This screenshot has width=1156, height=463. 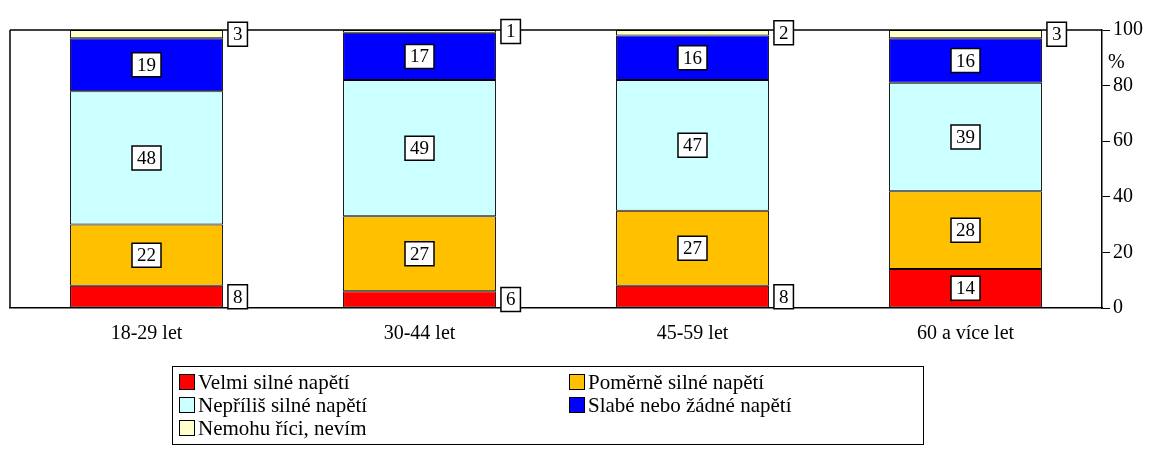 What do you see at coordinates (146, 157) in the screenshot?
I see `data-label: 48` at bounding box center [146, 157].